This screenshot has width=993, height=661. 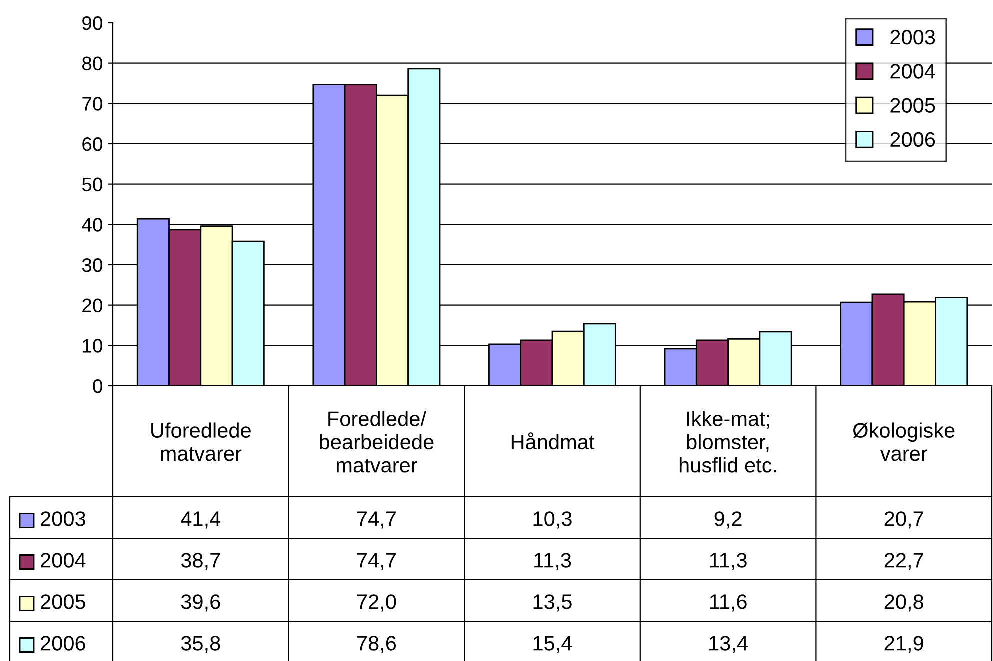 I want to click on y-tick-label: 50, so click(x=92, y=185).